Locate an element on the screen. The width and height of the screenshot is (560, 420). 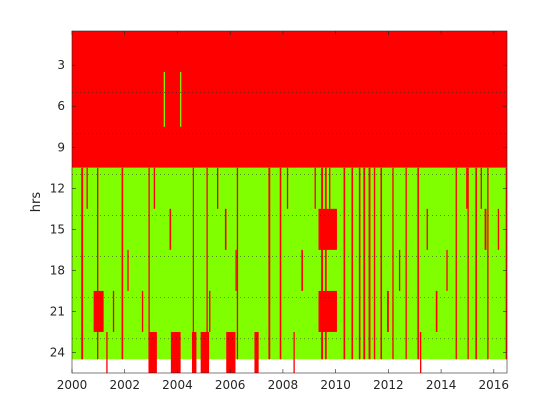
x-tick-label: 2010 is located at coordinates (335, 385).